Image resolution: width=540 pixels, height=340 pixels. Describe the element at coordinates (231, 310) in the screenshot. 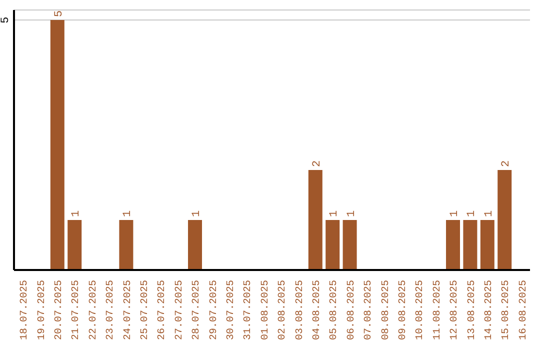

I see `x-tick-label: 30.07.2025` at that location.